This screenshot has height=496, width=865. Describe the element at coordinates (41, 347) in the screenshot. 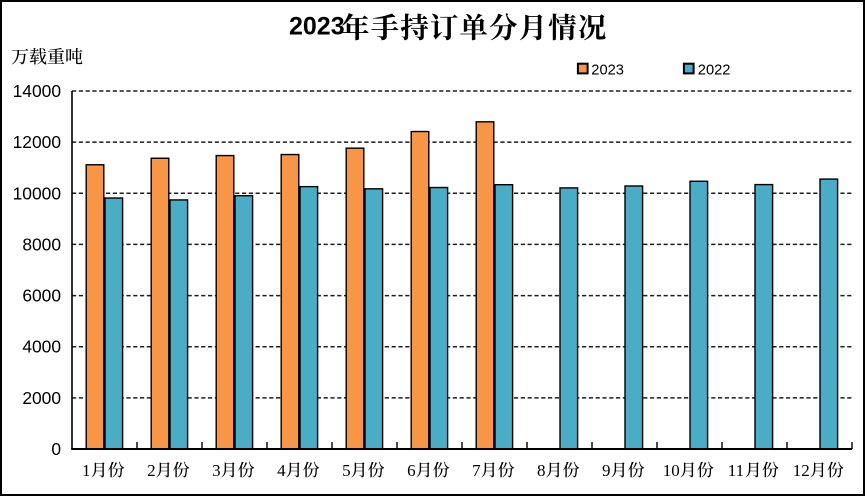

I see `svg-text: 4000` at that location.